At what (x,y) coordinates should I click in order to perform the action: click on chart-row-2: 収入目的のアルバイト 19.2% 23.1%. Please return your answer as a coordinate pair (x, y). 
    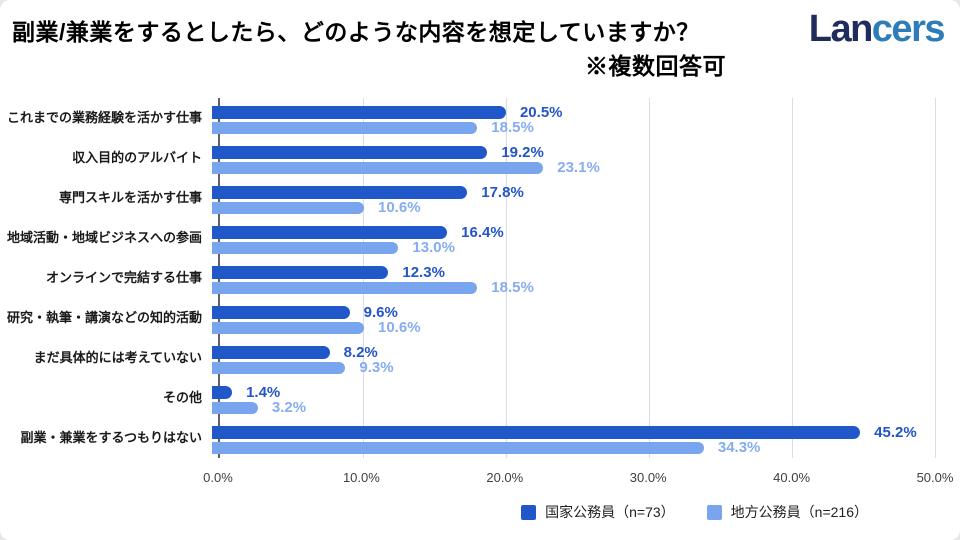
    Looking at the image, I should click on (480, 158).